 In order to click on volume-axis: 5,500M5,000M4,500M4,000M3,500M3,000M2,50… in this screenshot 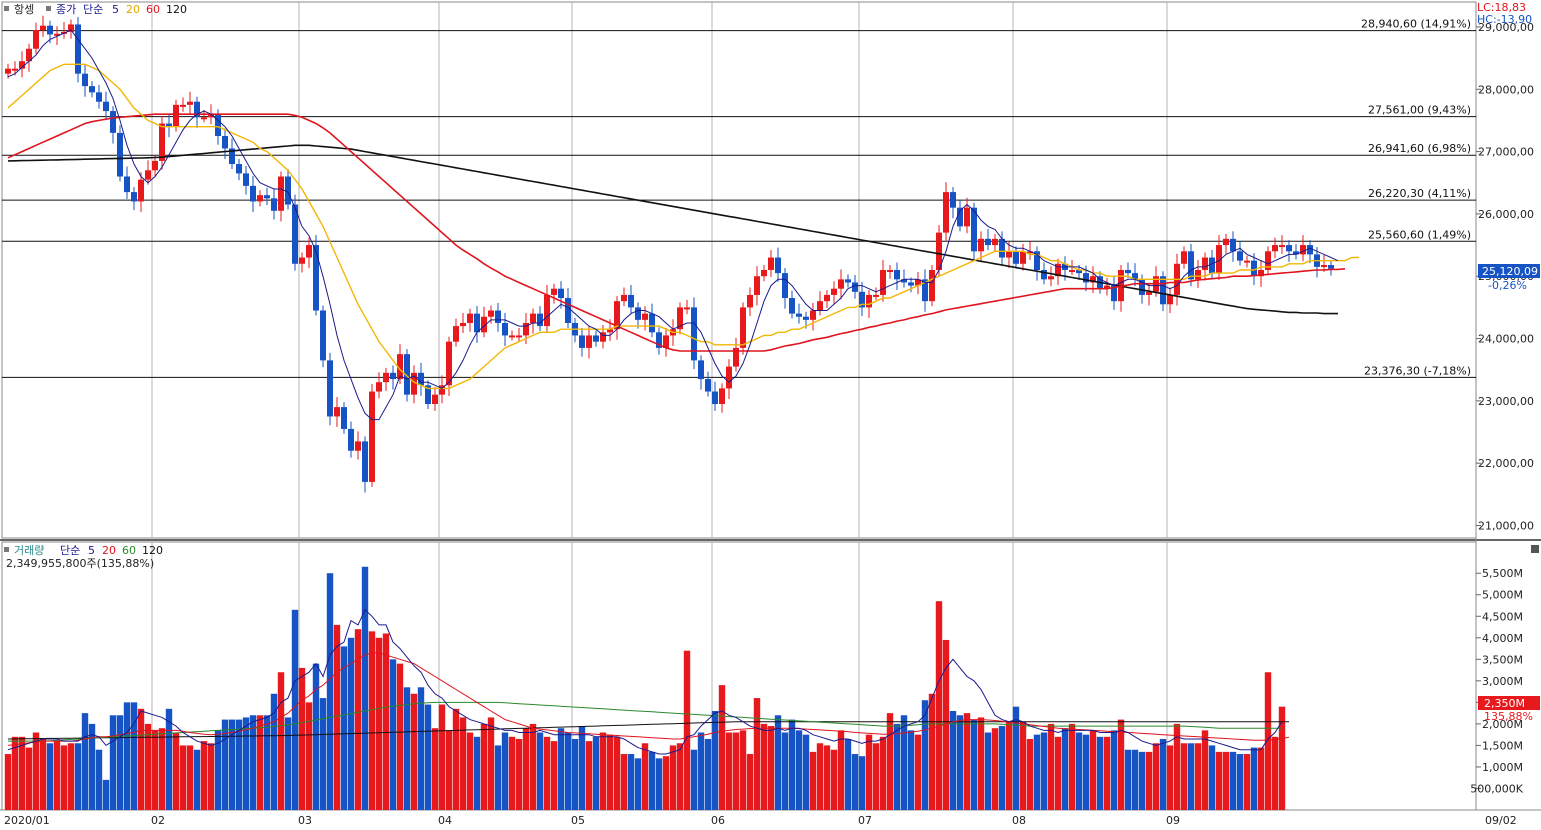, I will do `click(1496, 681)`.